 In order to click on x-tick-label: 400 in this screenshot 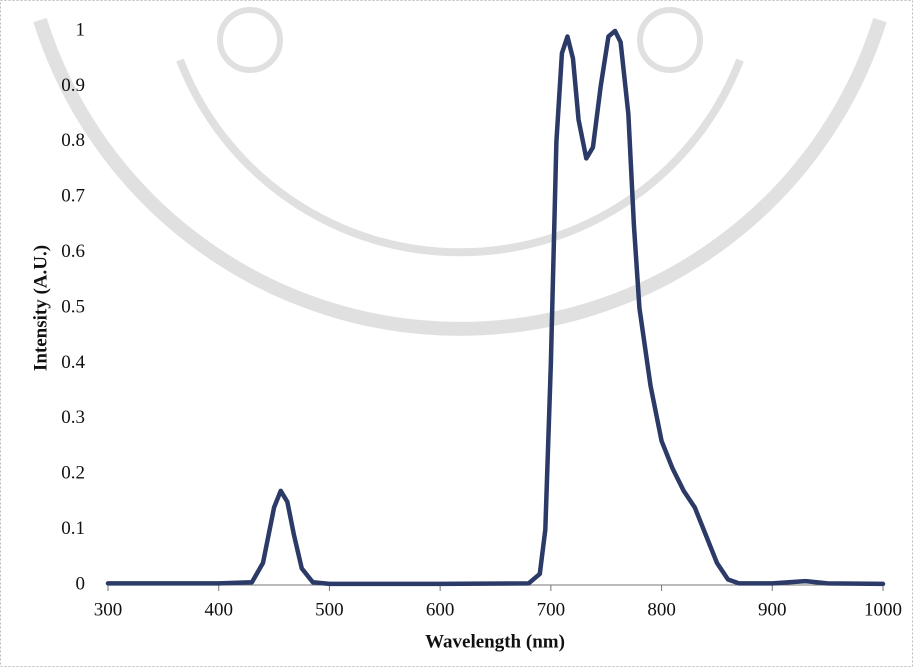, I will do `click(218, 609)`.